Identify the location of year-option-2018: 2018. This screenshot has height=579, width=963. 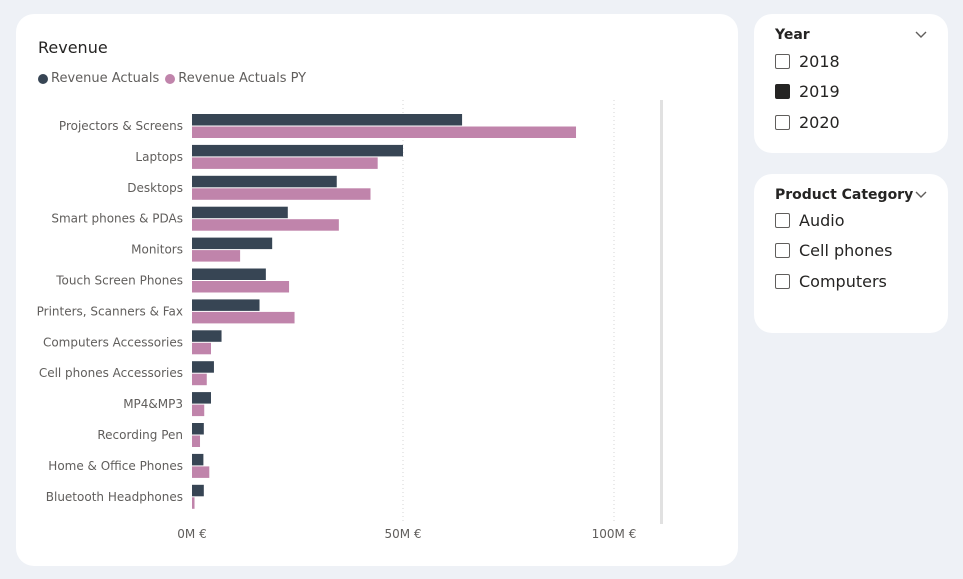
(807, 61).